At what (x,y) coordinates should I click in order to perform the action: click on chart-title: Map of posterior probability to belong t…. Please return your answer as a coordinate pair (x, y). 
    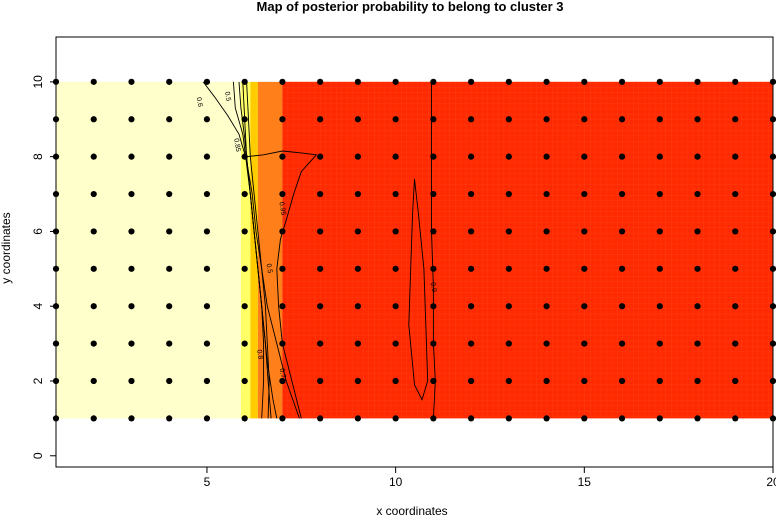
    Looking at the image, I should click on (410, 7).